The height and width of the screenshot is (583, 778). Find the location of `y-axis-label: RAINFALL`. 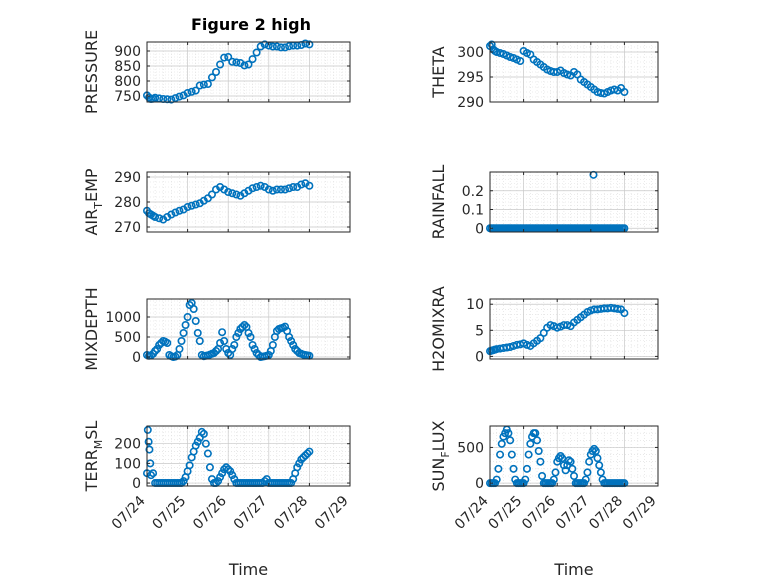

y-axis-label: RAINFALL is located at coordinates (438, 202).